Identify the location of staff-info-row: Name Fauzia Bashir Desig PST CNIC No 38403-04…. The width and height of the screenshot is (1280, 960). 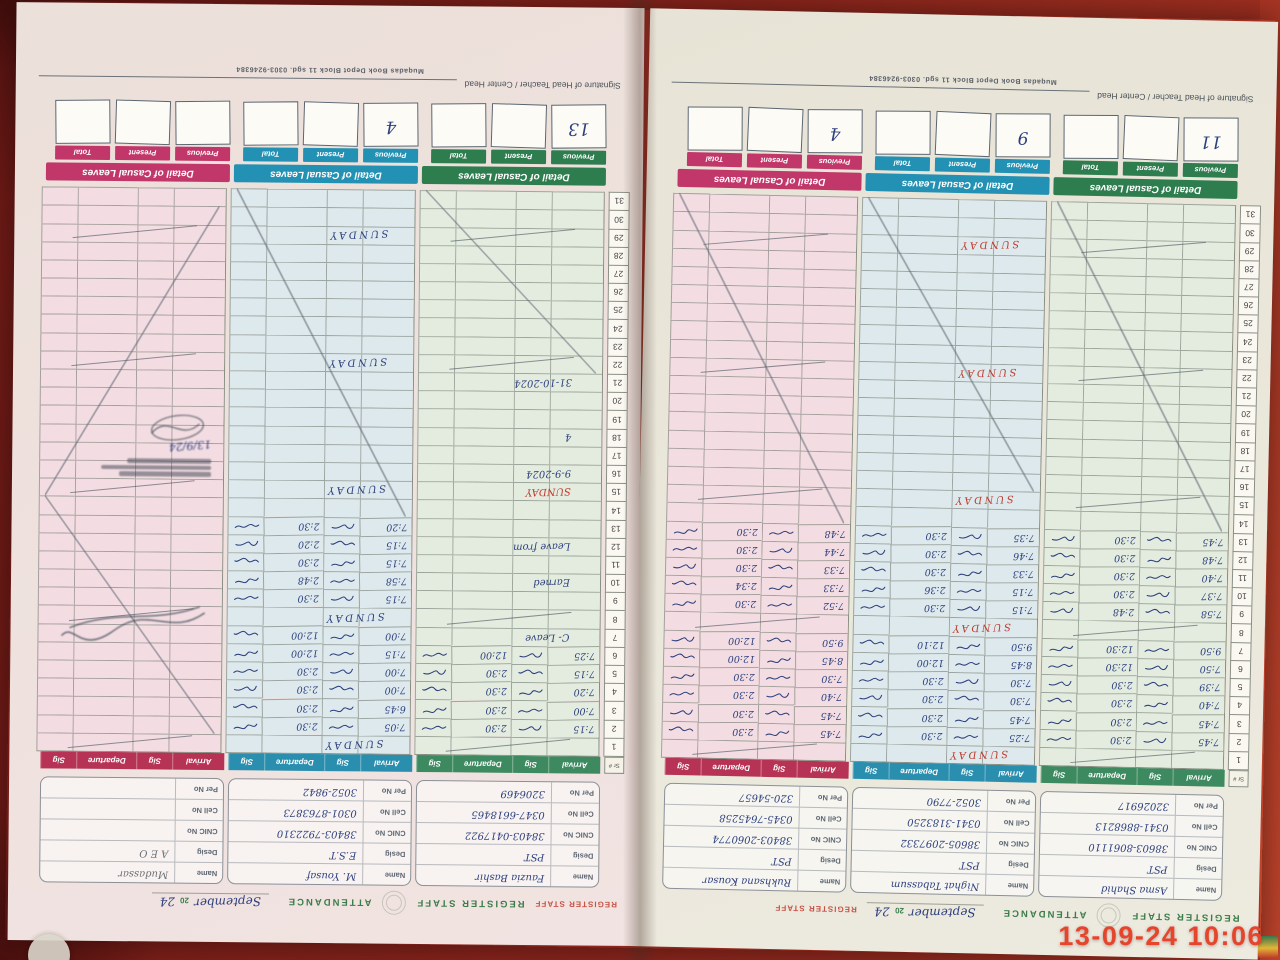
(322, 832).